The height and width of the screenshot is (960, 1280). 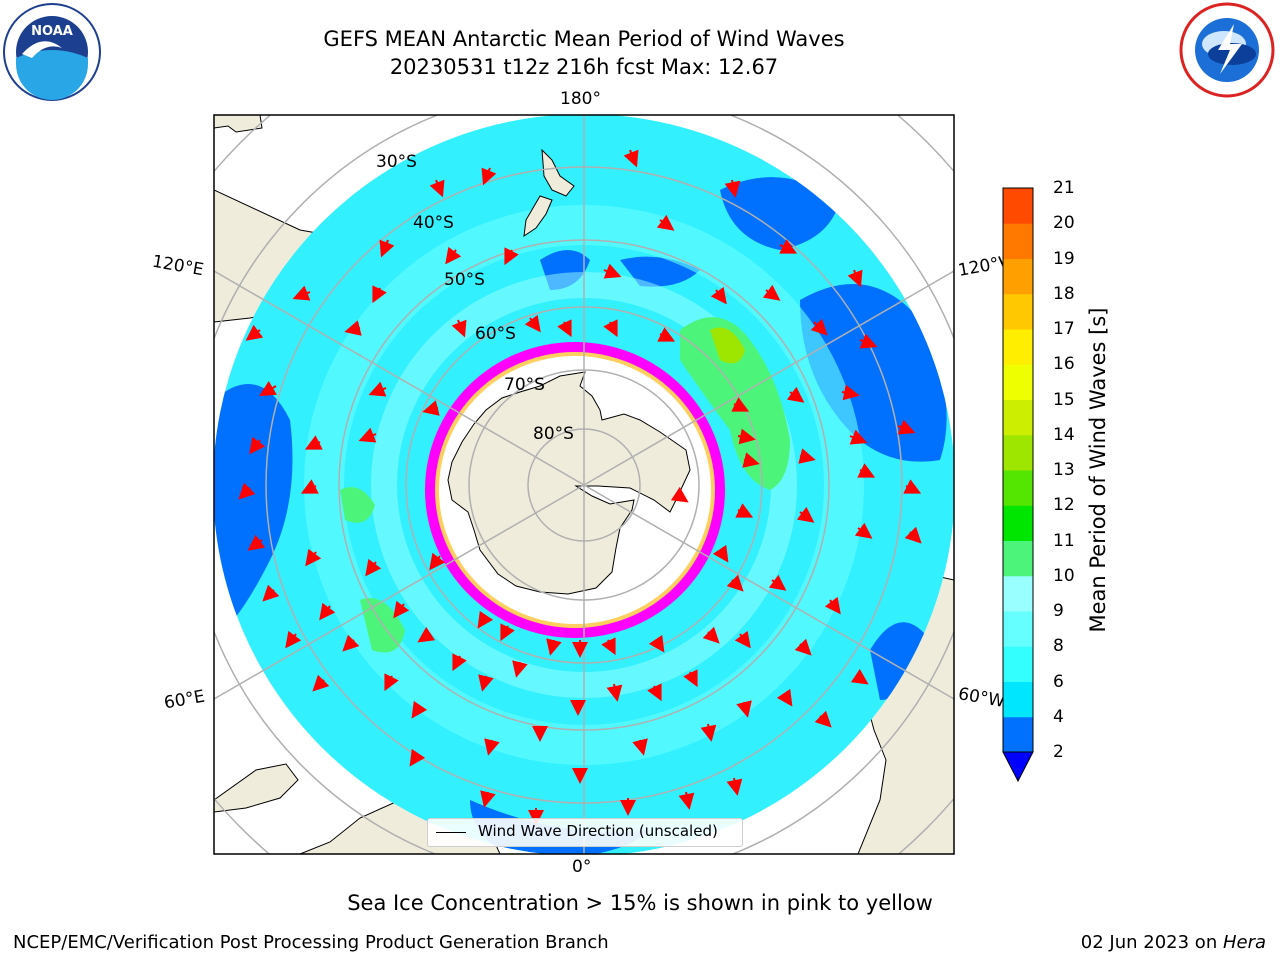 I want to click on chart-subtitle: 20230531 t12z 216h fcst Max: 12.67, so click(x=584, y=67).